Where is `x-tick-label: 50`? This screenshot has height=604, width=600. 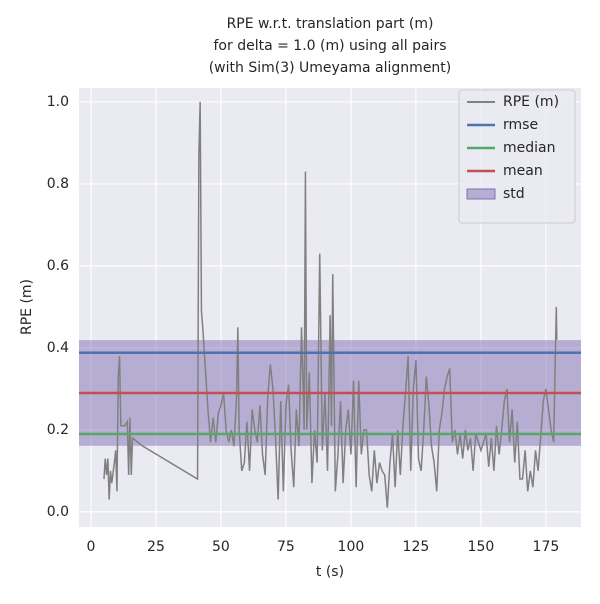 x-tick-label: 50 is located at coordinates (221, 547).